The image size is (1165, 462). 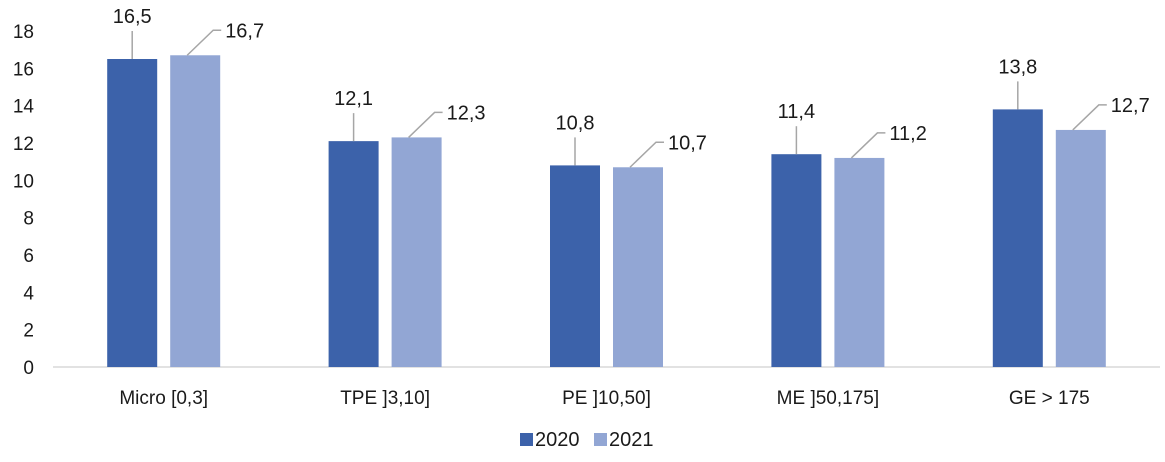 What do you see at coordinates (28, 293) in the screenshot?
I see `y-tick-label: 4` at bounding box center [28, 293].